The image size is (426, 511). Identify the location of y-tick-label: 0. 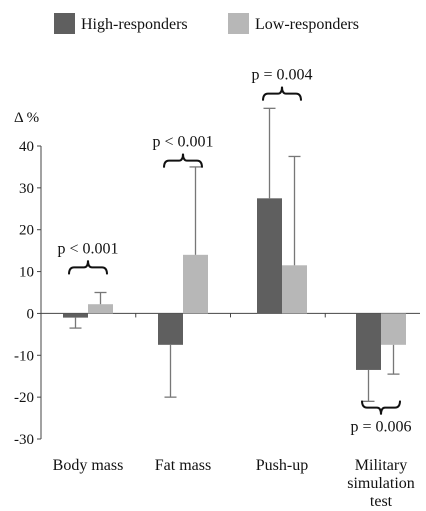
(31, 314).